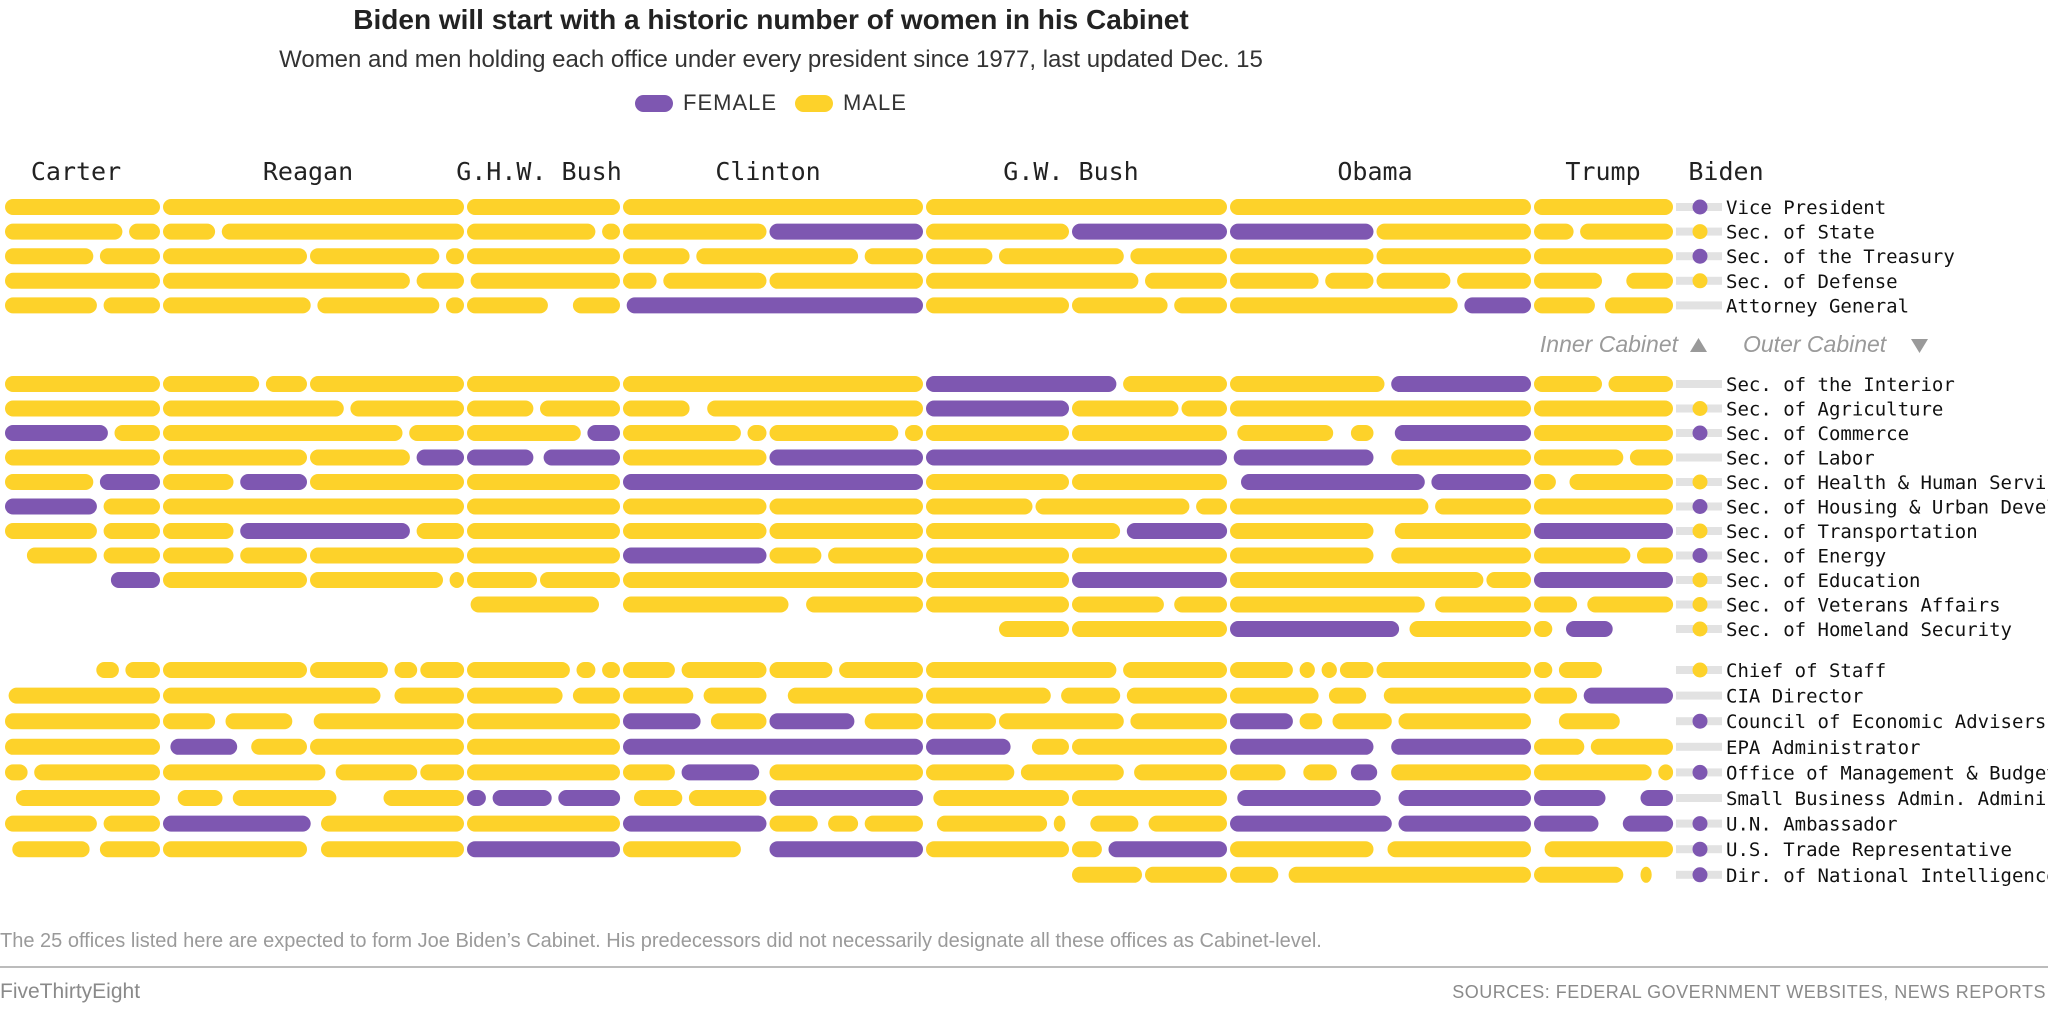  I want to click on biden-nominee-dot-sec-of-the-treasury, so click(1700, 256).